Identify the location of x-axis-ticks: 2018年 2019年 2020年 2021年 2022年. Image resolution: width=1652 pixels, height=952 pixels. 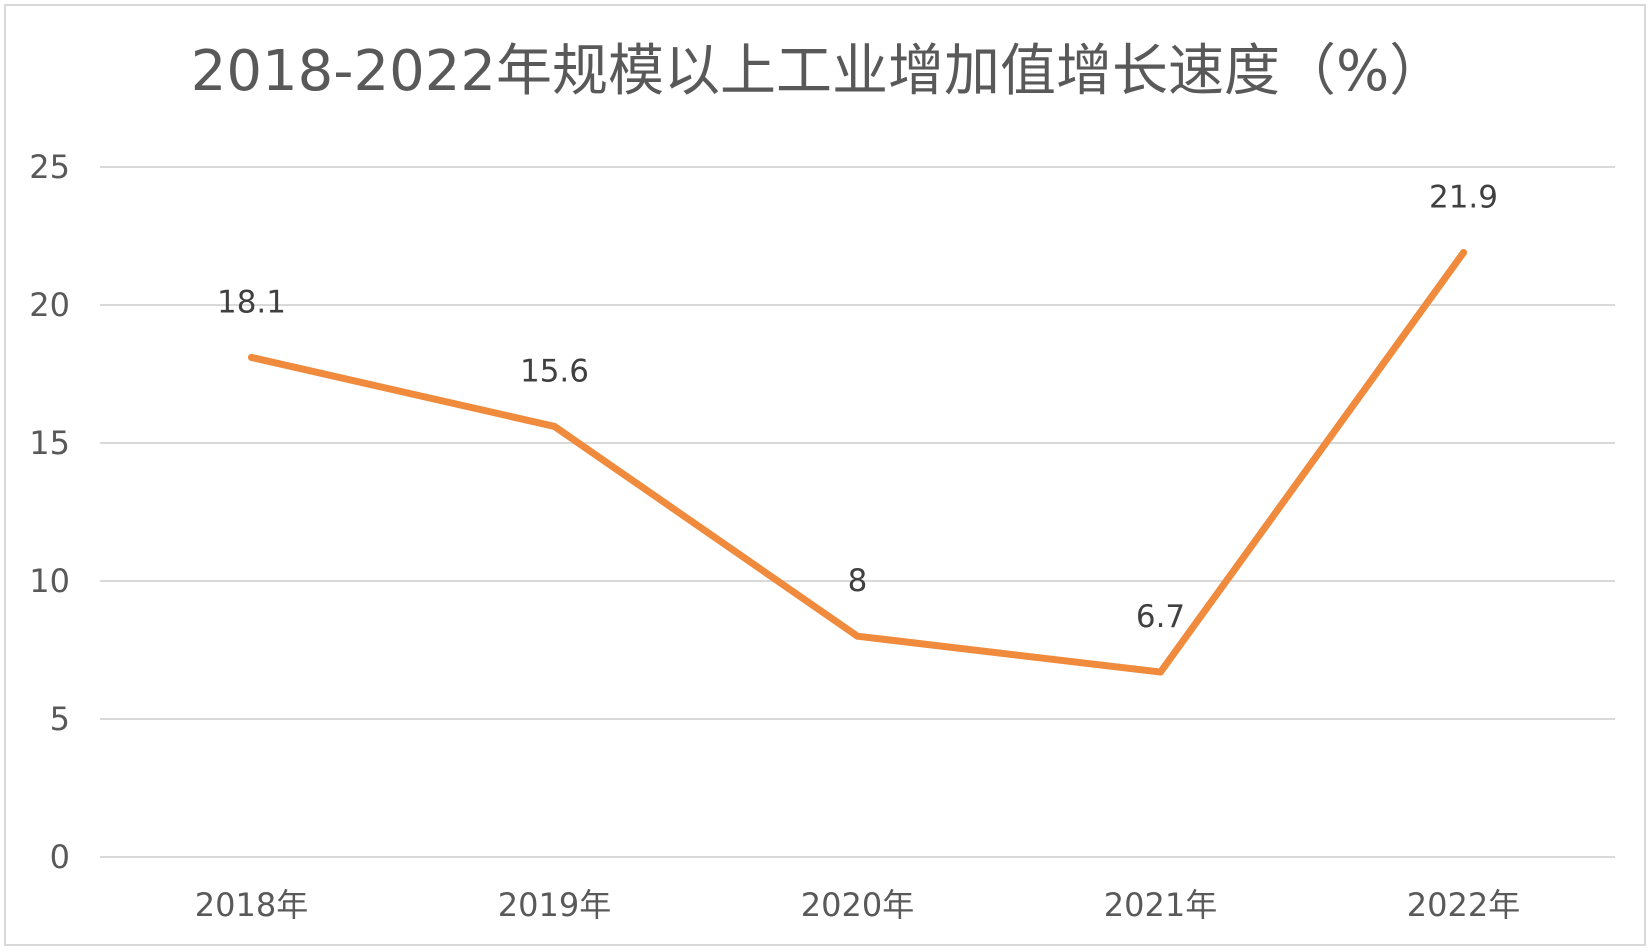
(857, 905).